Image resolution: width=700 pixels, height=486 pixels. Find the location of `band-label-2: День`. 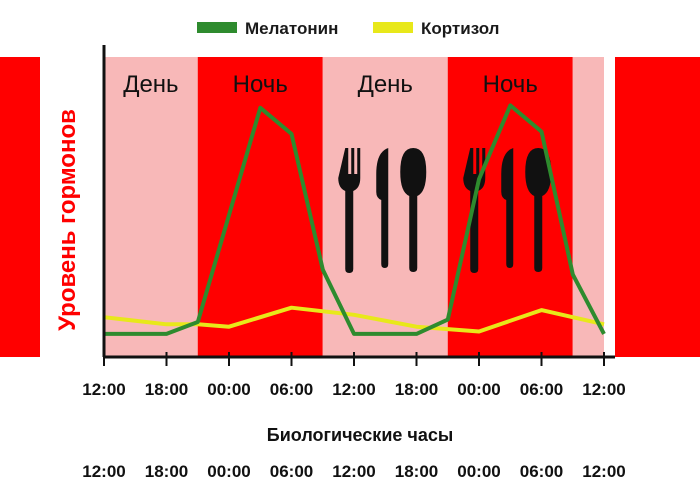

band-label-2: День is located at coordinates (385, 84).